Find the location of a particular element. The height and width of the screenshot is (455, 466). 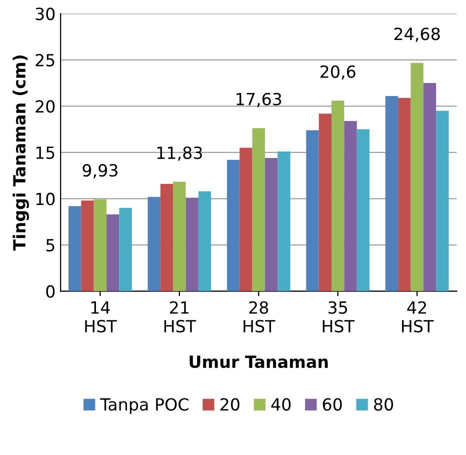

legend-label: Tanpa POC is located at coordinates (144, 406).